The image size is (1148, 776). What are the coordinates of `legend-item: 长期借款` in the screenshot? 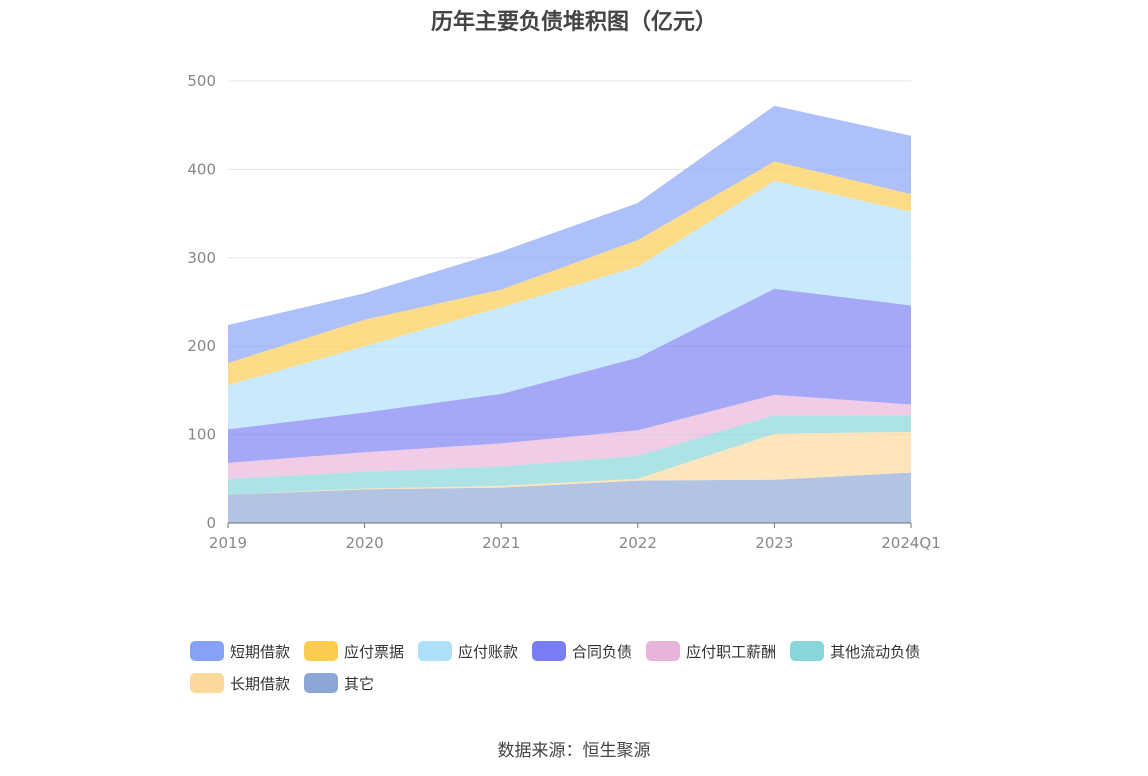 It's located at (240, 683).